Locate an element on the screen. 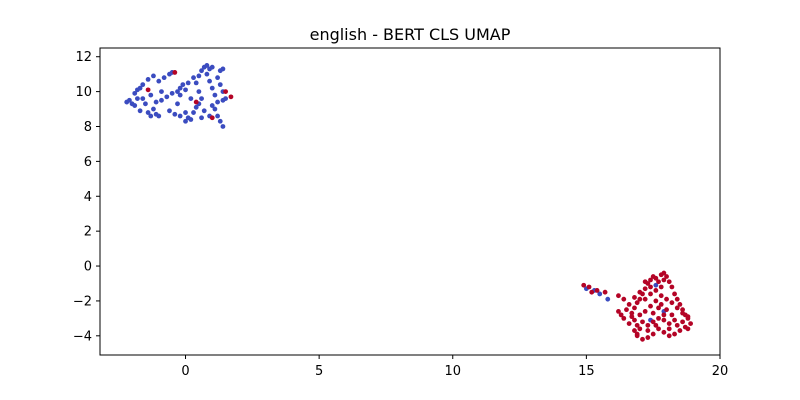 This screenshot has width=800, height=400. y-tick-label: 10 is located at coordinates (83, 92).